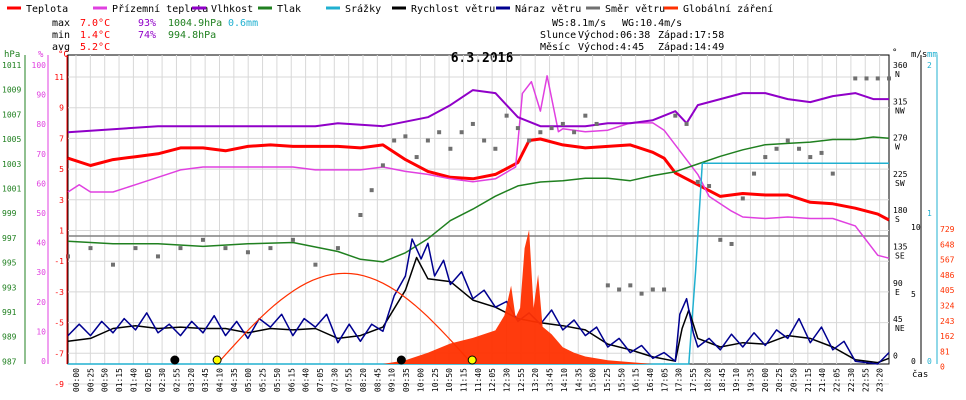 The image size is (966, 400). What do you see at coordinates (900, 247) in the screenshot?
I see `direction-tick-label: 135` at bounding box center [900, 247].